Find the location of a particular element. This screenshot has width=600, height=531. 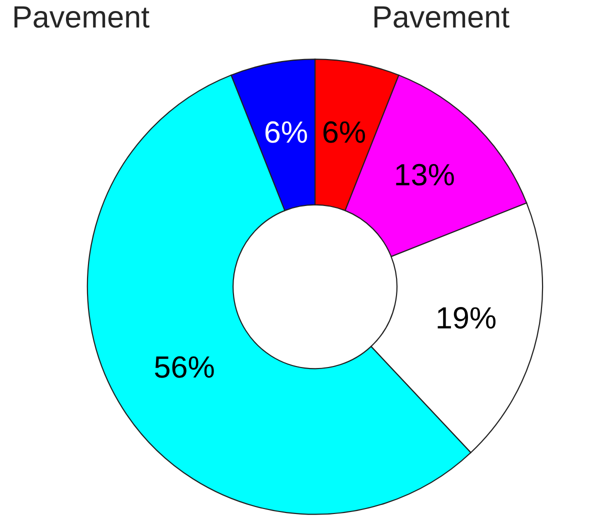

data-label: 56% is located at coordinates (184, 367).